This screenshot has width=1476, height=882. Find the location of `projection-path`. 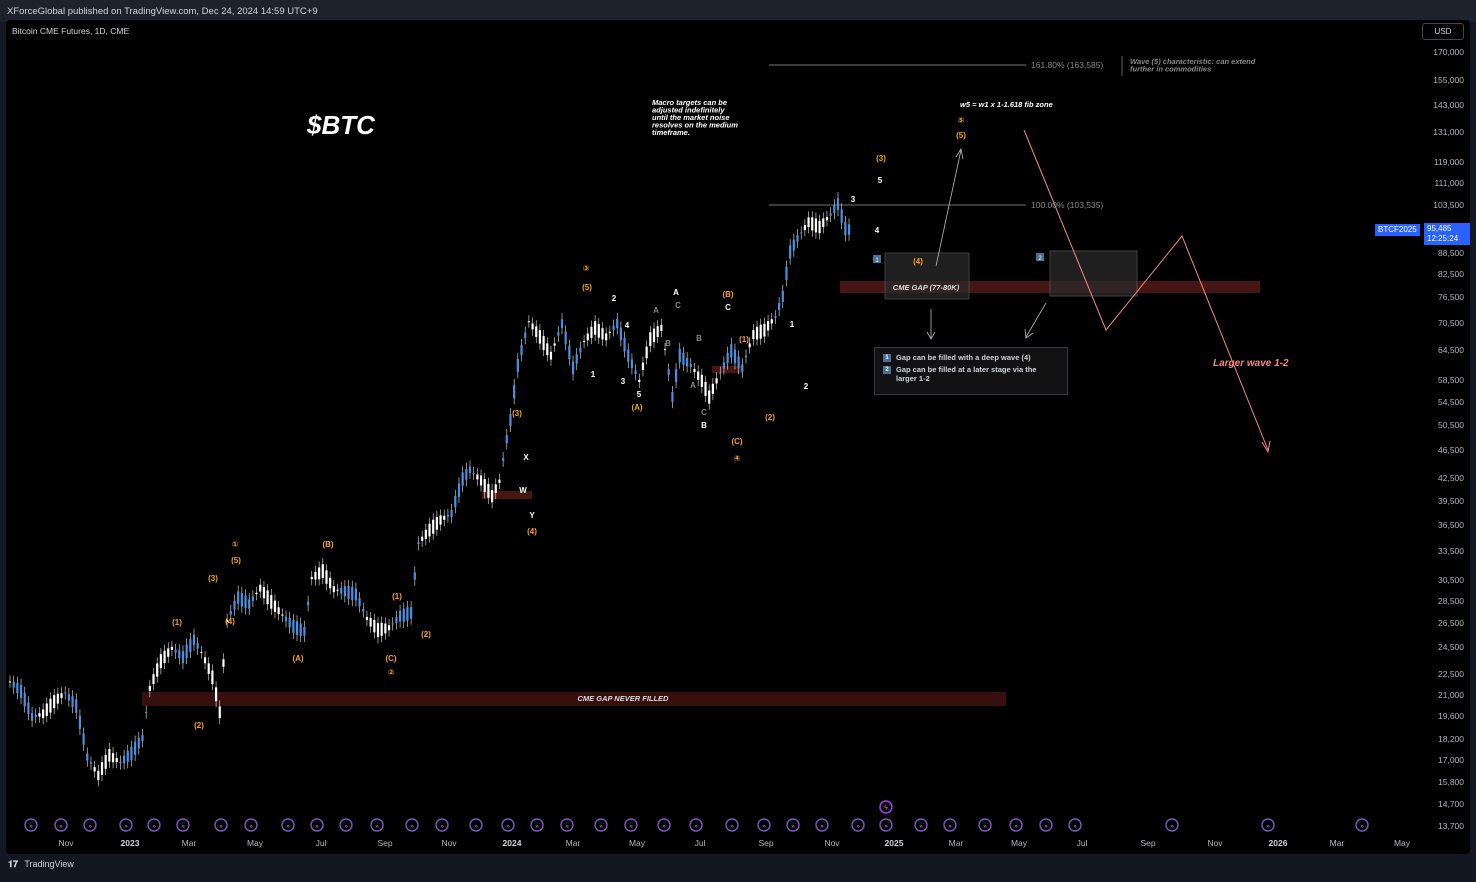

projection-path is located at coordinates (1146, 290).